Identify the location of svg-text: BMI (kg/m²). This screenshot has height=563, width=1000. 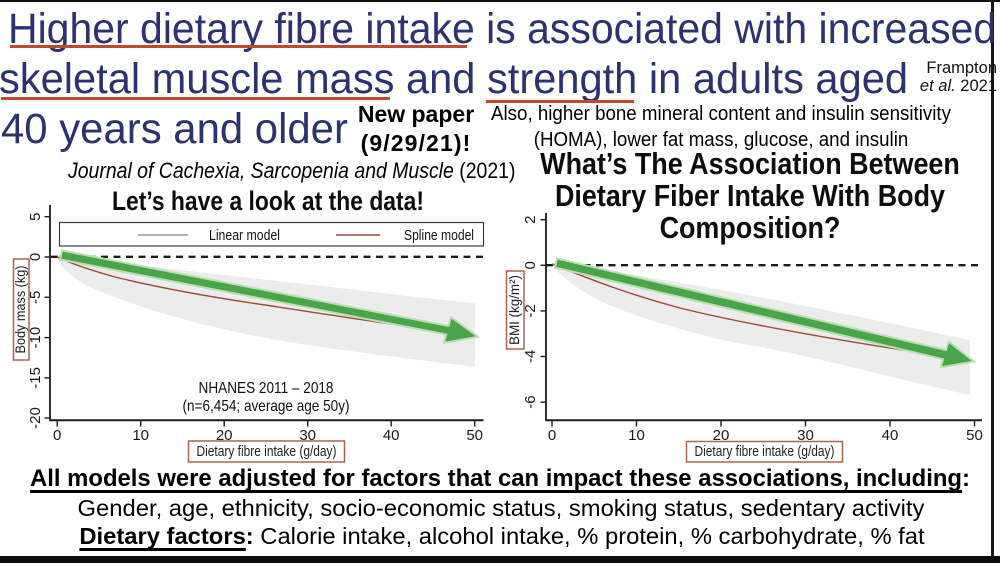
(514, 310).